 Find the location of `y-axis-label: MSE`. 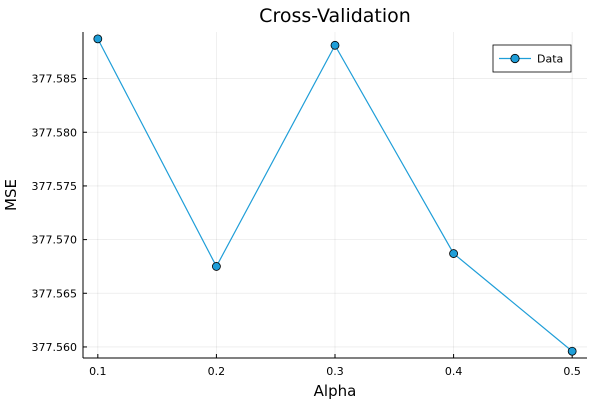

y-axis-label: MSE is located at coordinates (11, 195).